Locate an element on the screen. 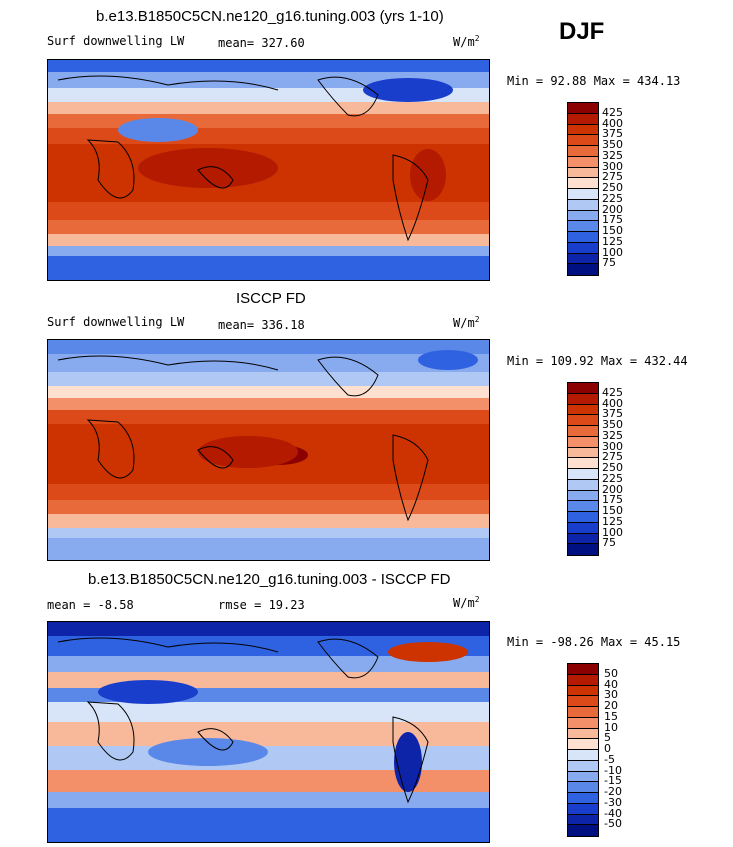  colorbar-3-tick: -5 is located at coordinates (609, 759).